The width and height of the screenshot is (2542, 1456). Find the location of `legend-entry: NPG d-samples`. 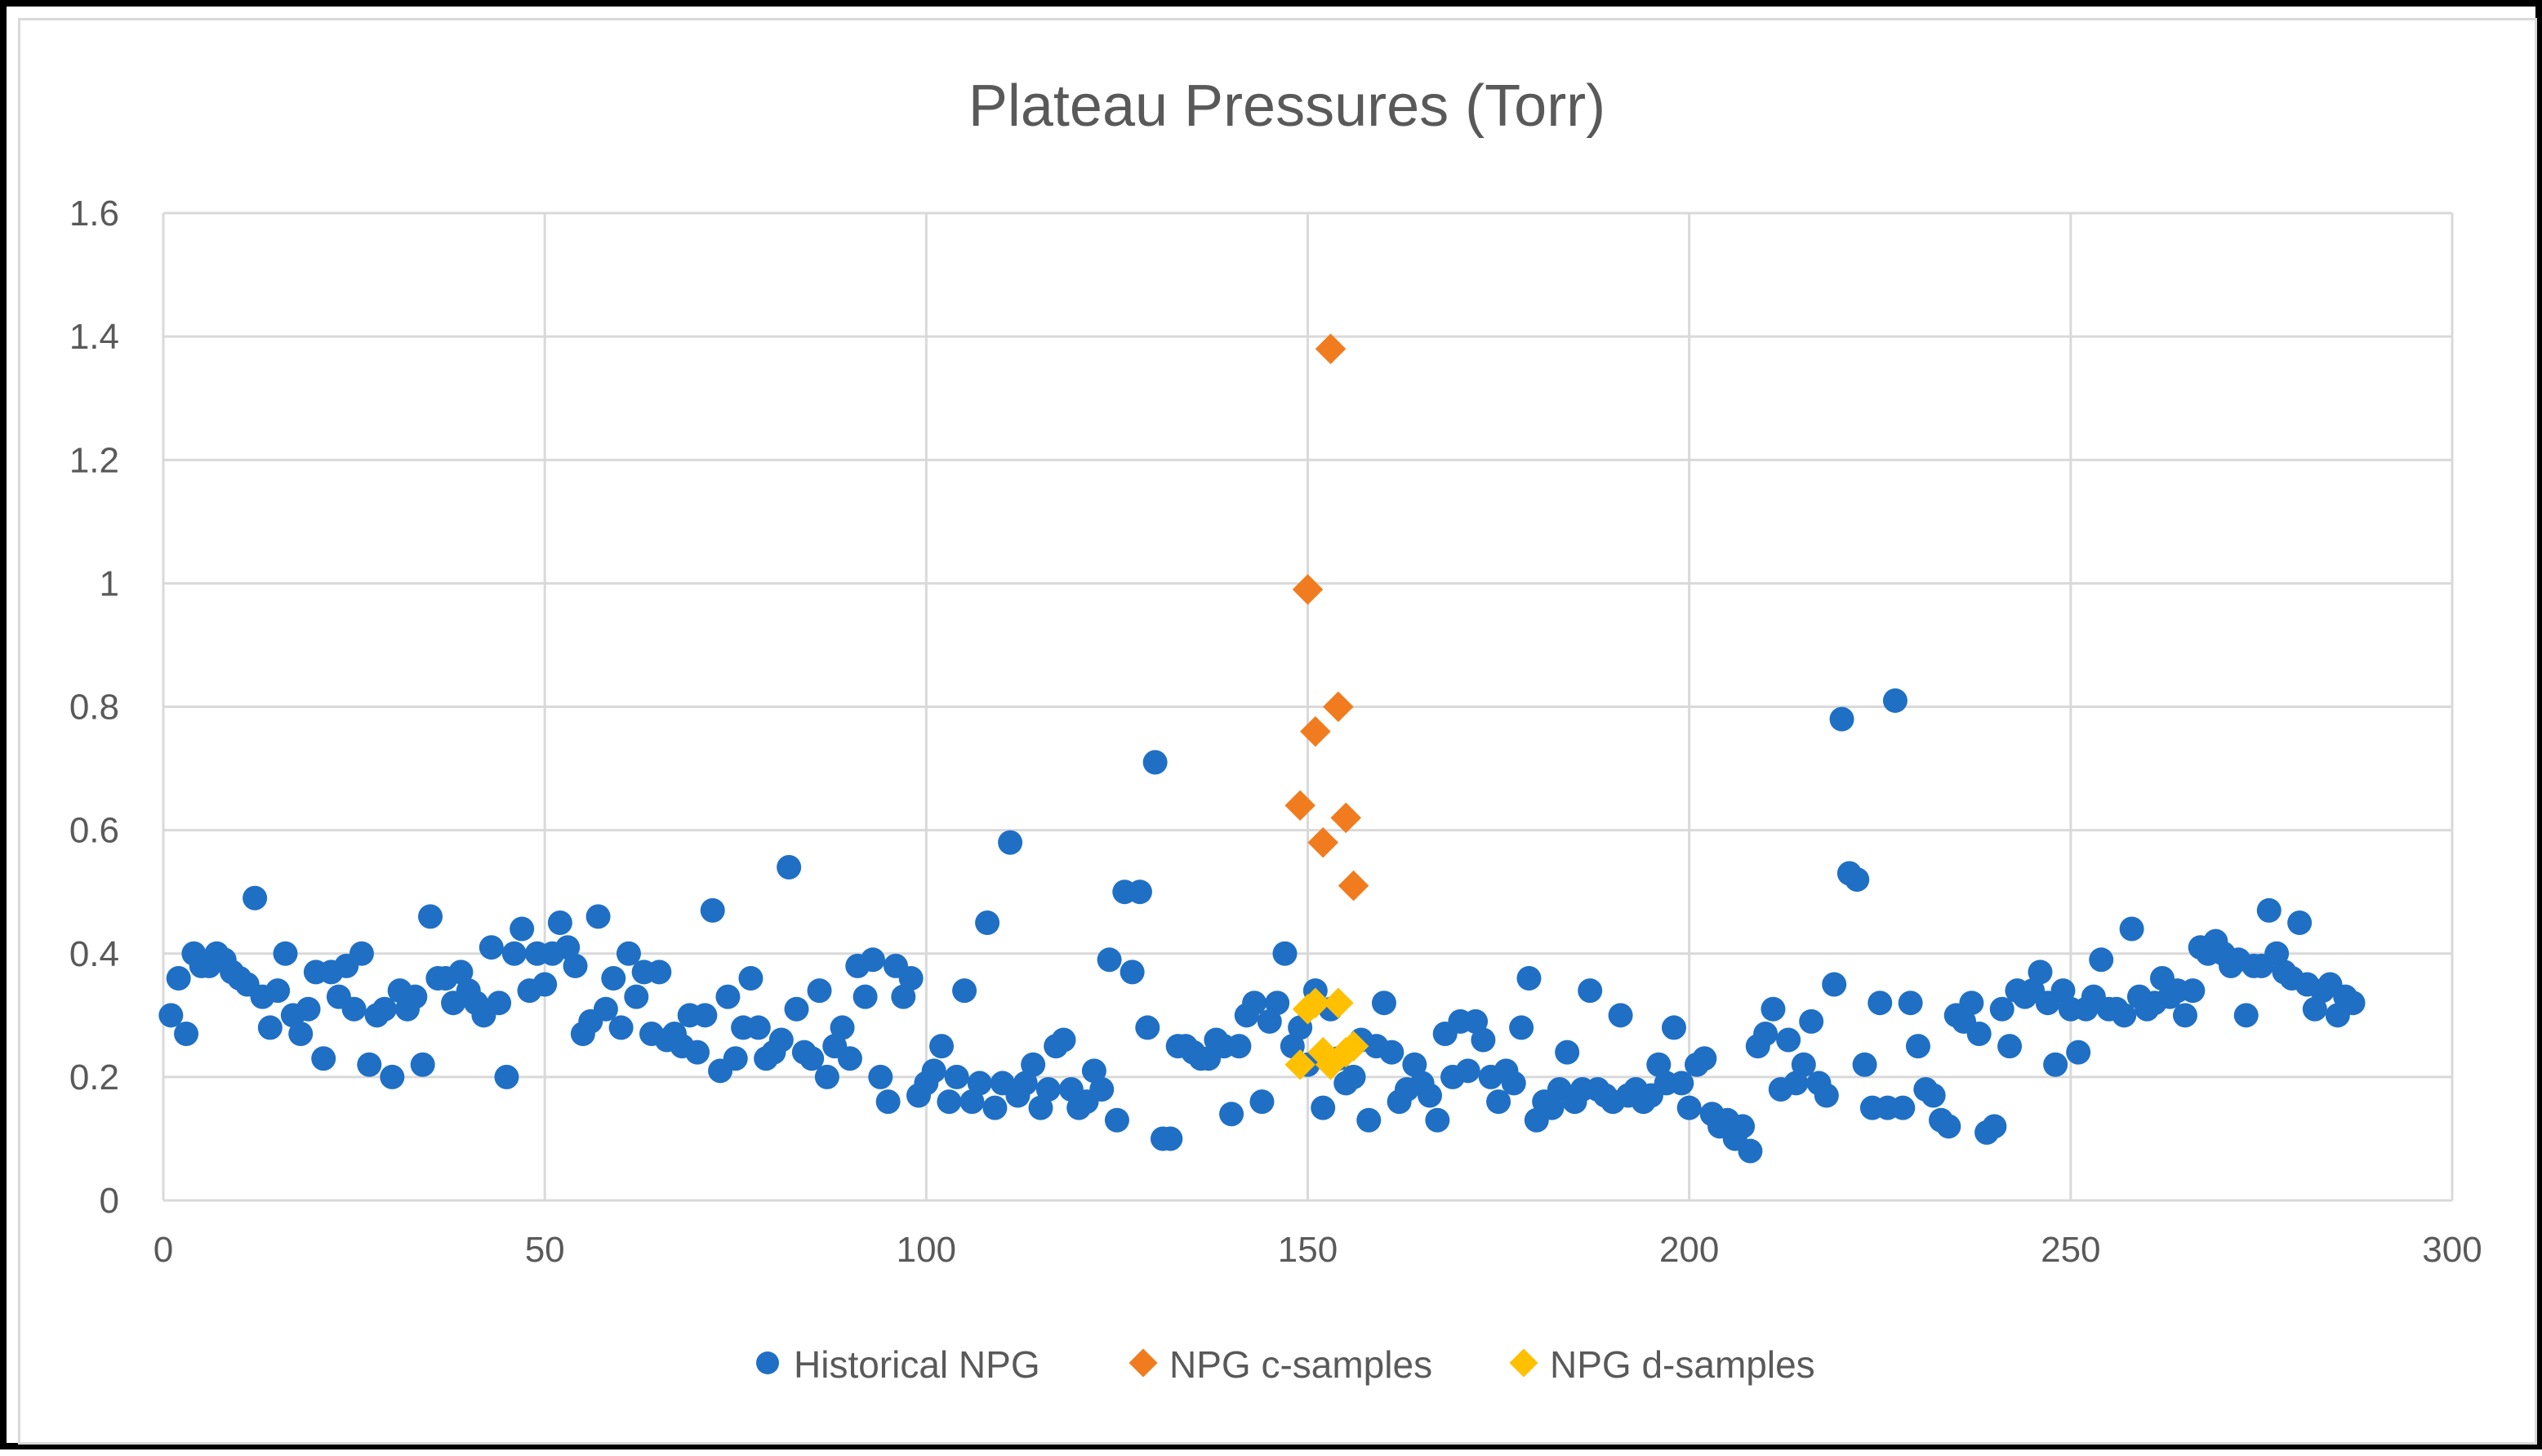

legend-entry: NPG d-samples is located at coordinates (1662, 1364).